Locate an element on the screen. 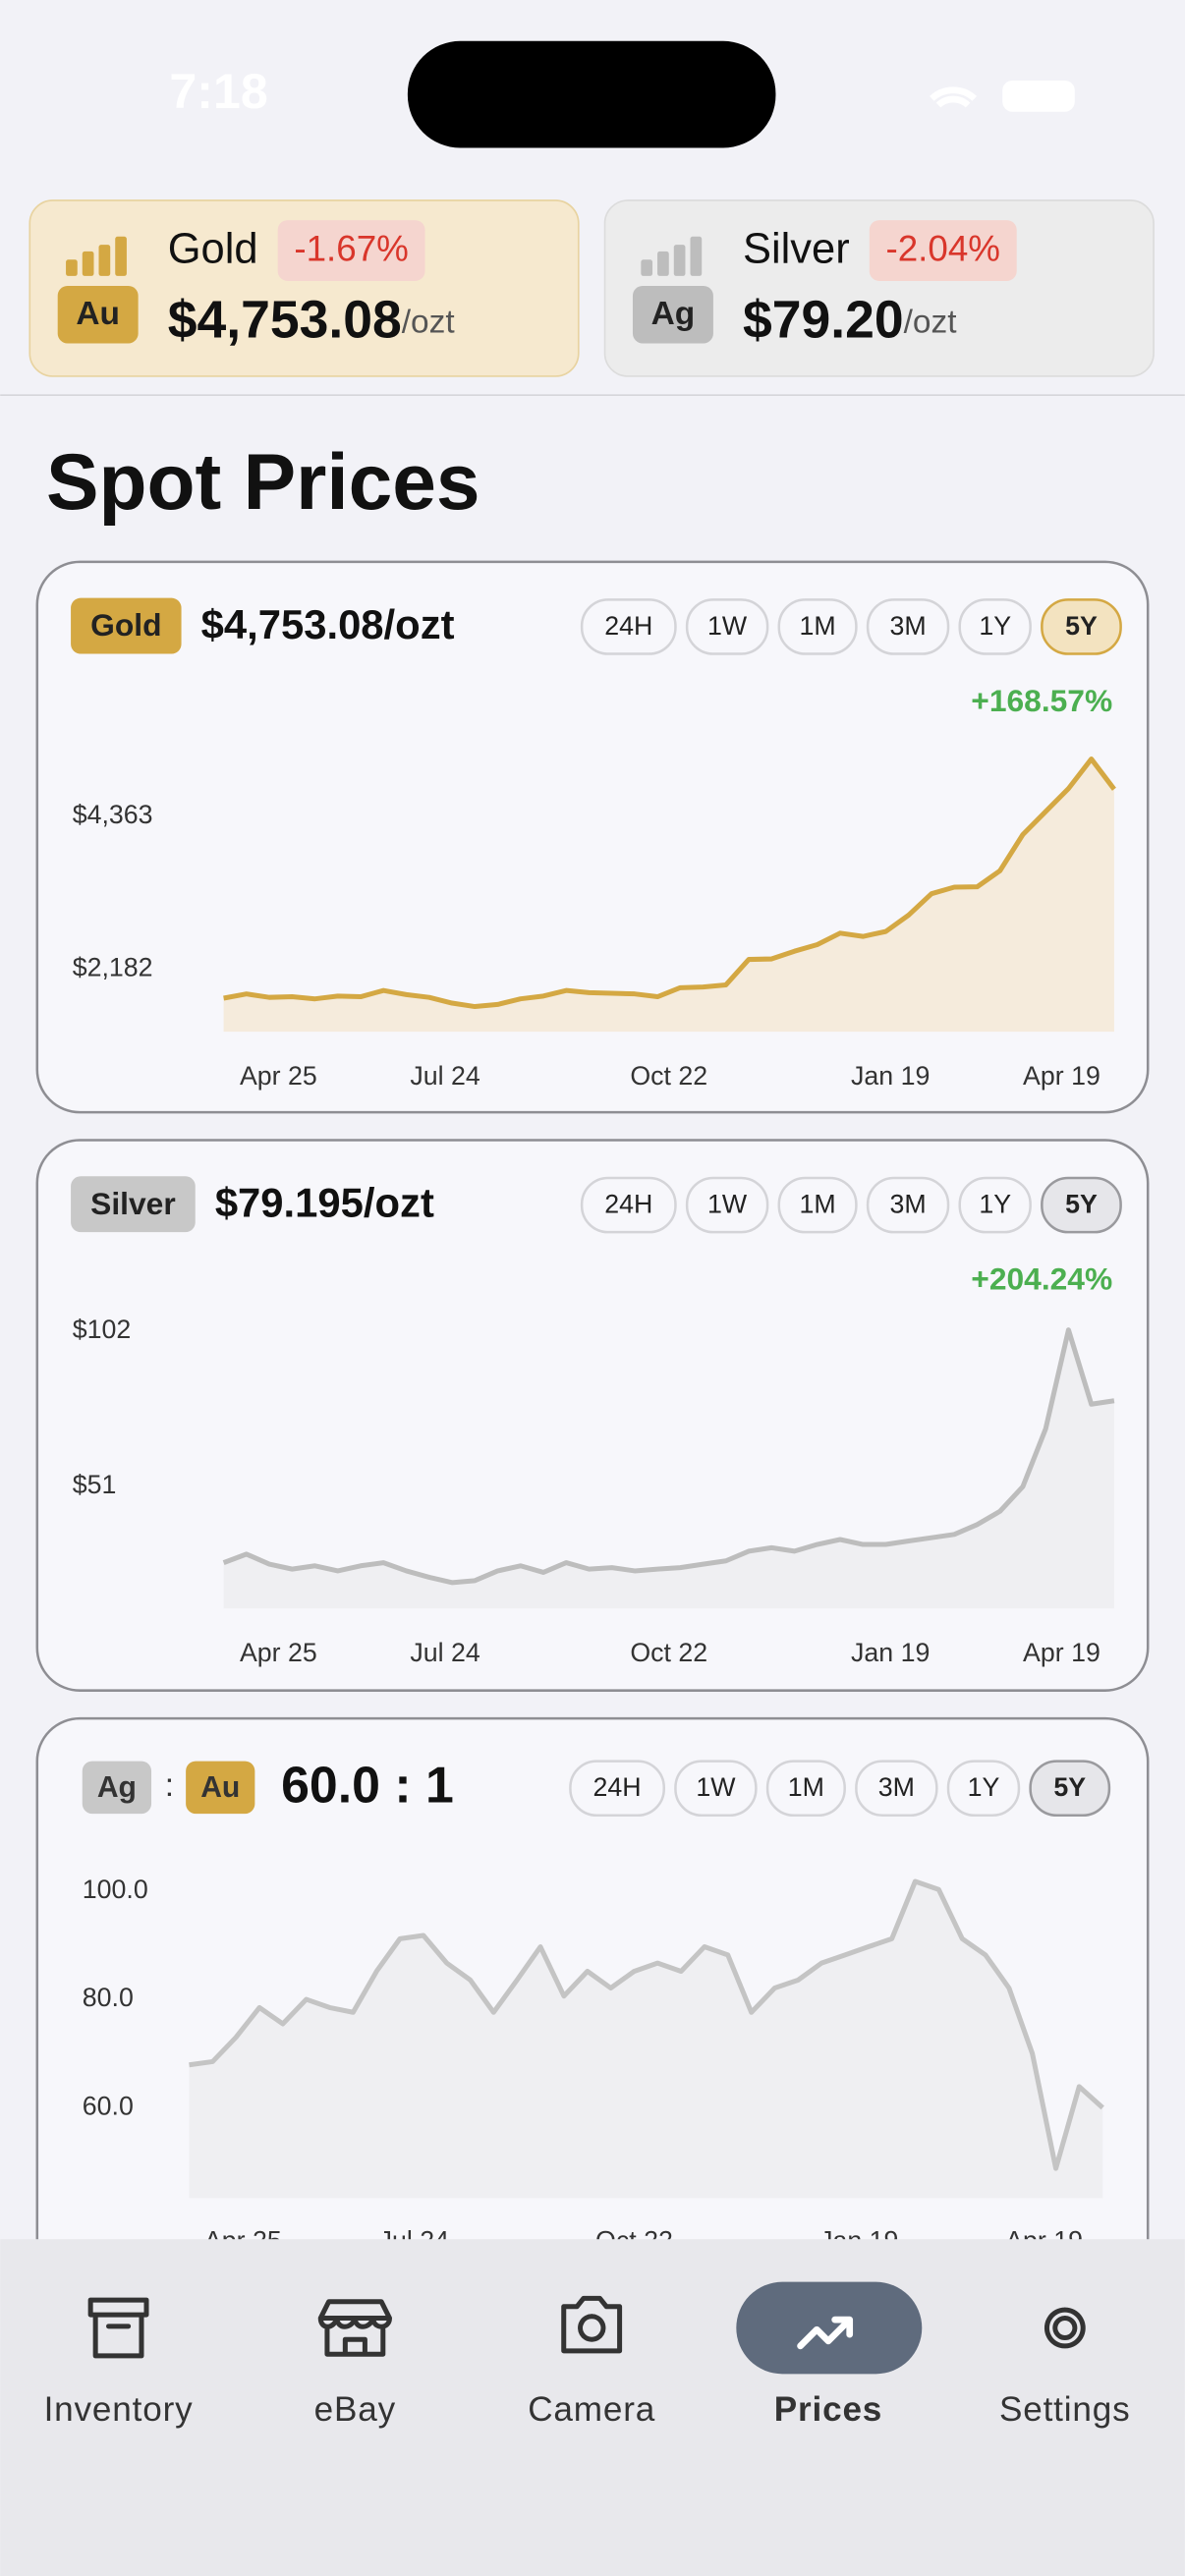 The width and height of the screenshot is (1185, 2576). metal-badge-label: Gold is located at coordinates (126, 625).